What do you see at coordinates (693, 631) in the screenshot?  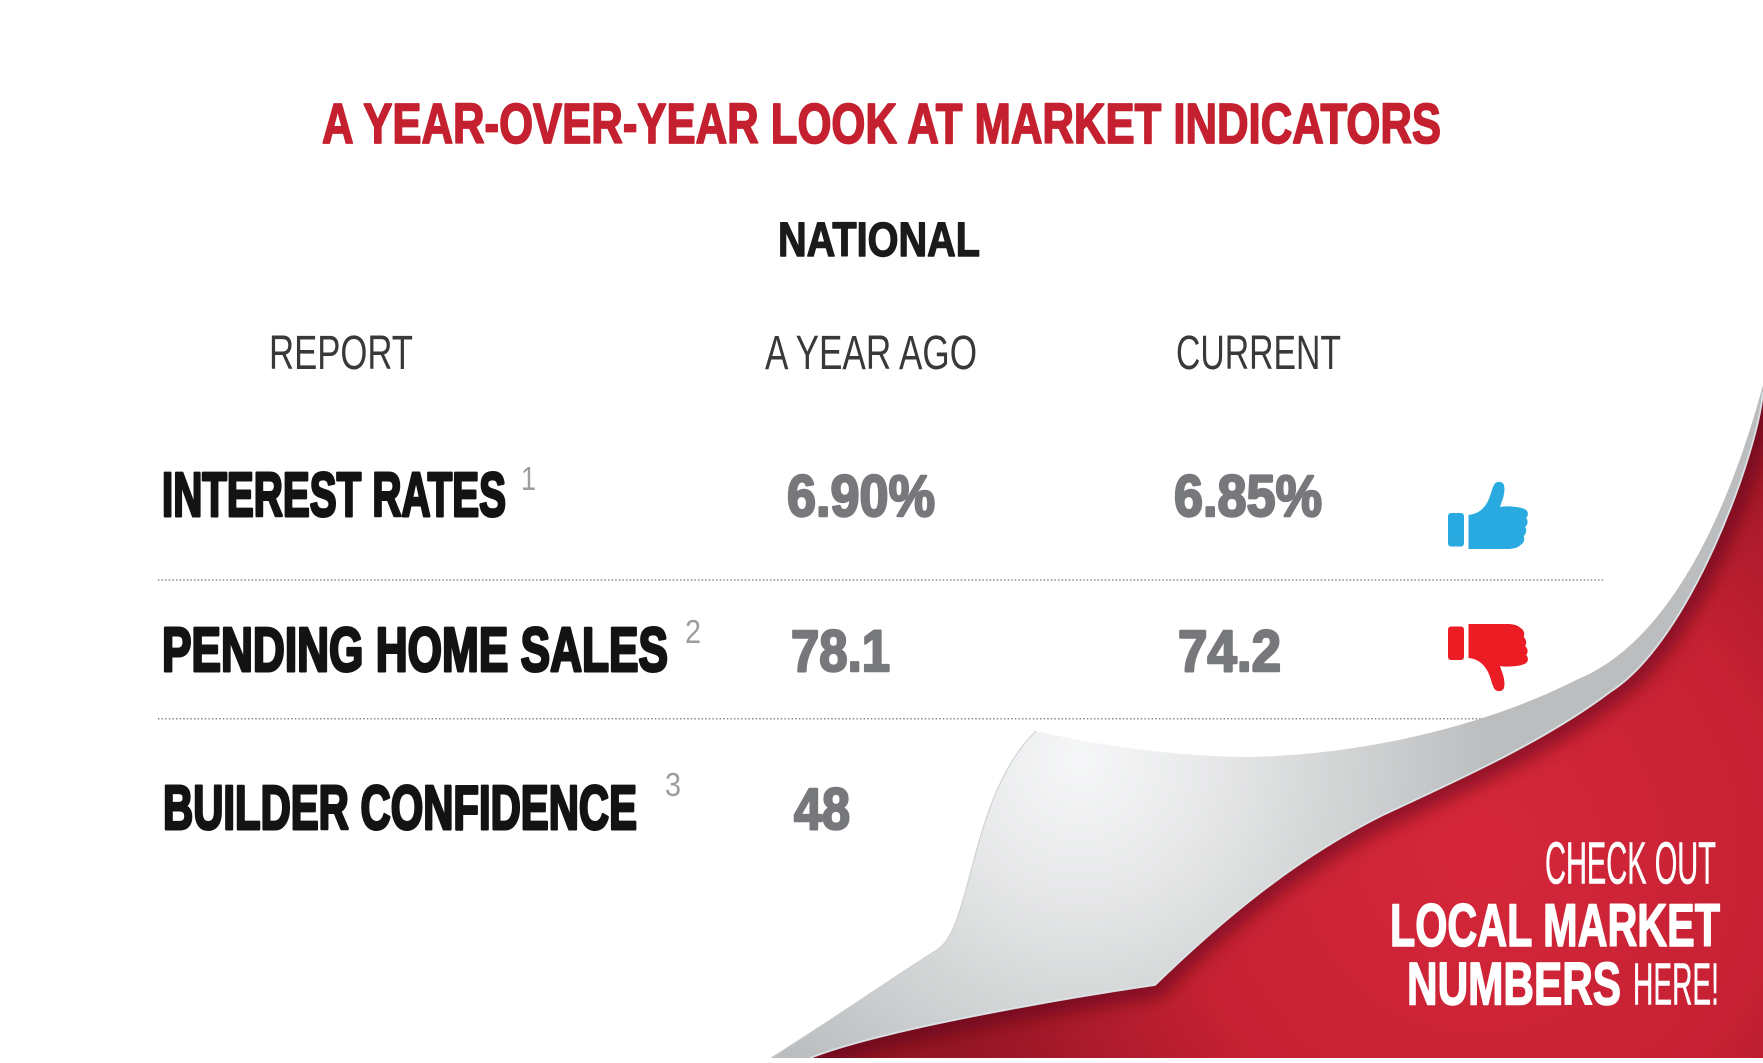 I see `svg-text: 2` at bounding box center [693, 631].